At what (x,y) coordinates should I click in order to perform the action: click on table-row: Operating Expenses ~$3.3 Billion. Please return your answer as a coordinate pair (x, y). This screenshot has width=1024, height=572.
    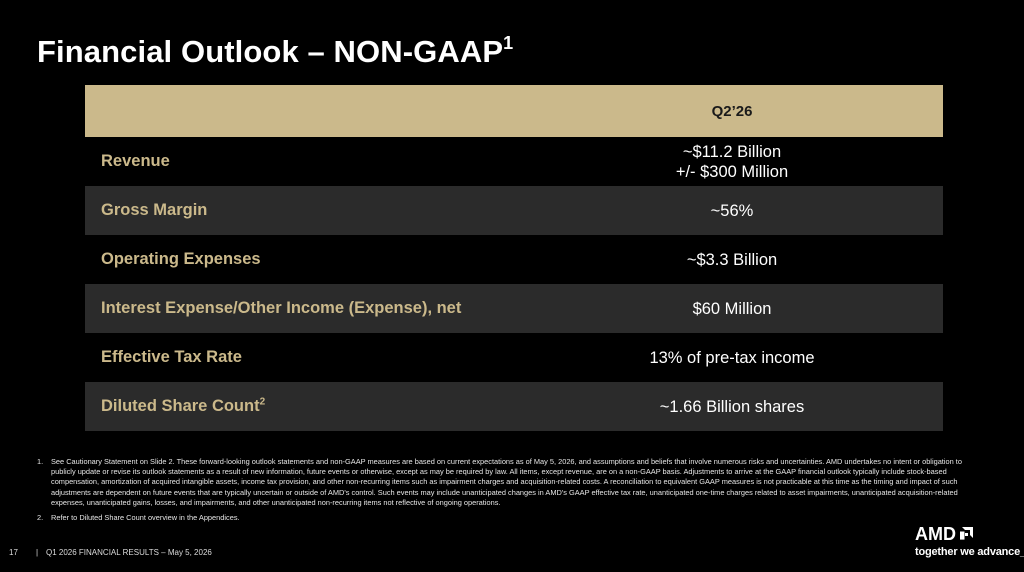
    Looking at the image, I should click on (514, 259).